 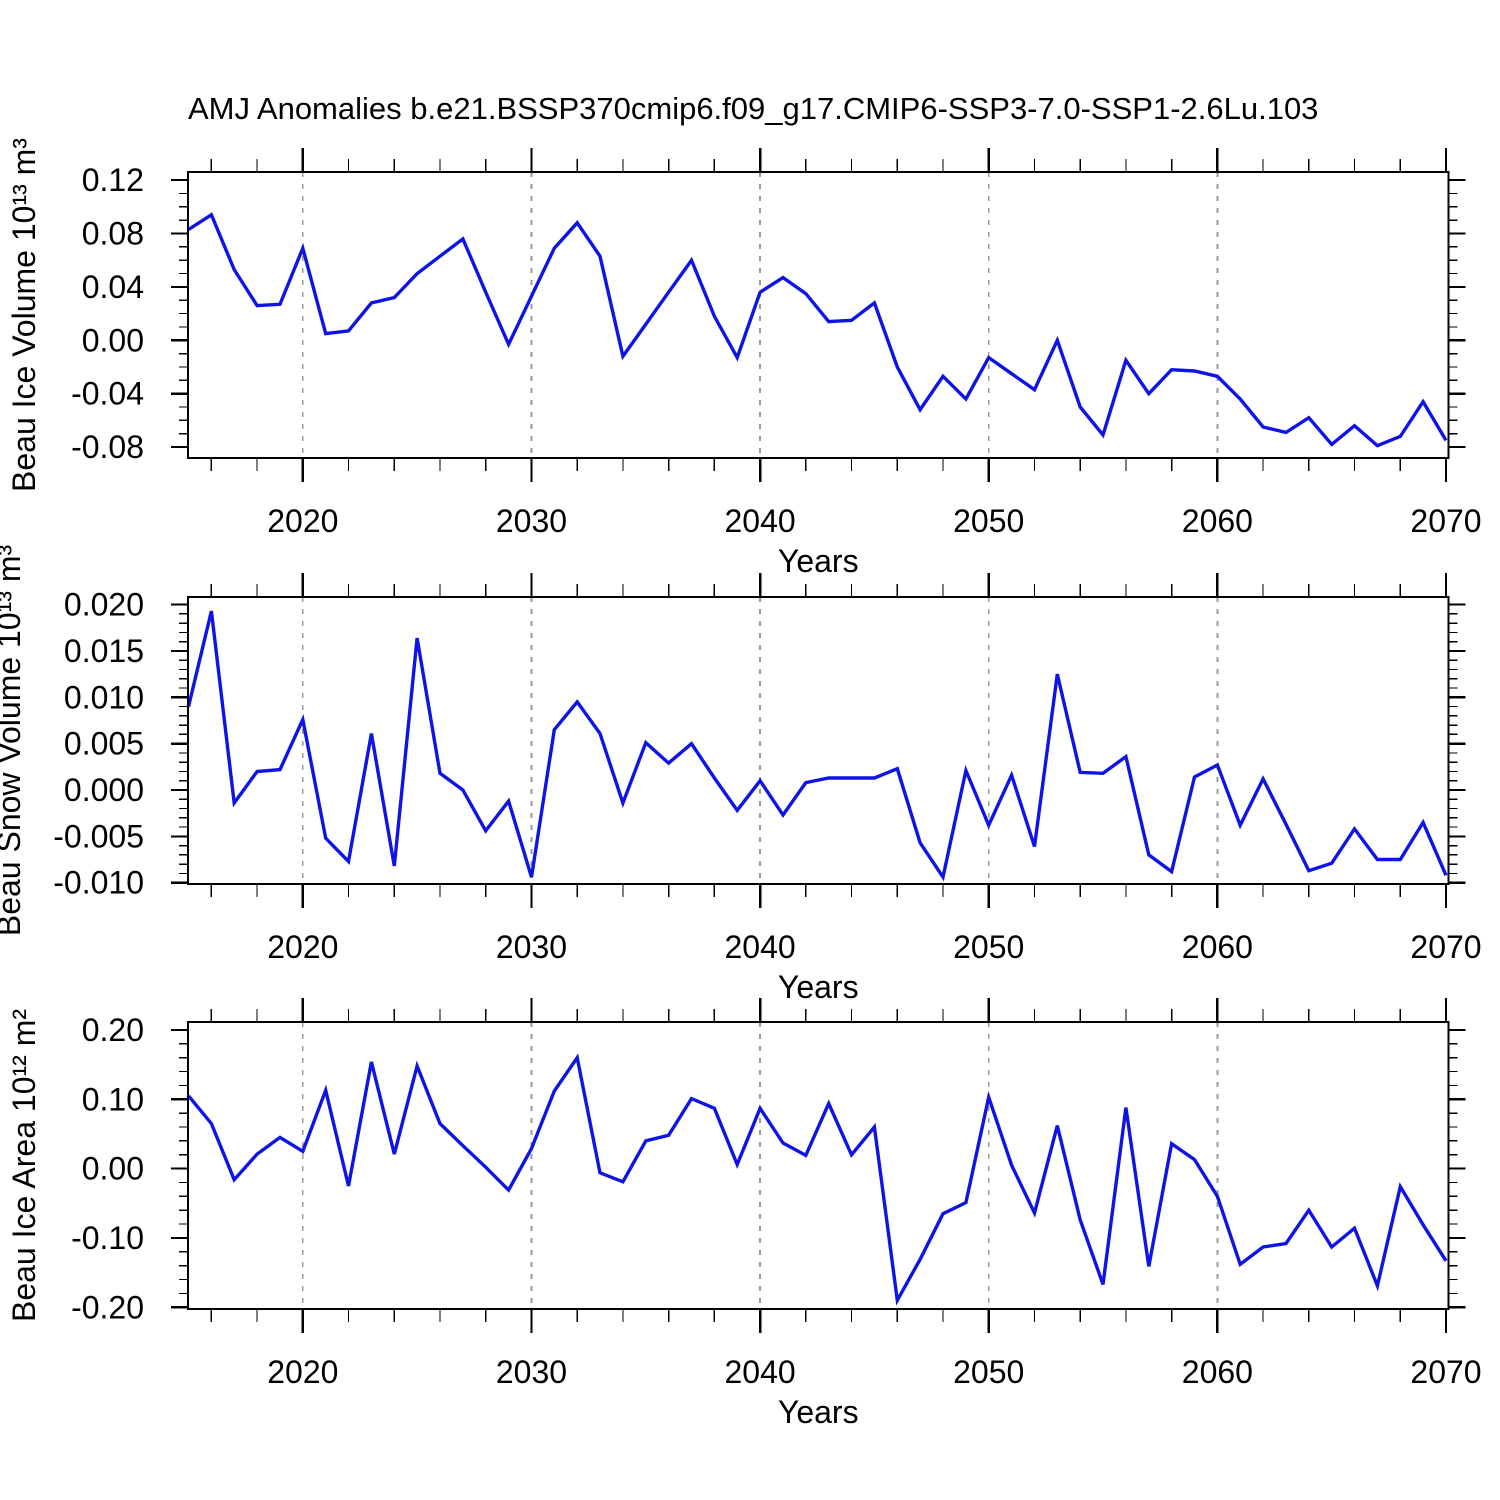 I want to click on y-tick-label: -0.010, so click(x=98, y=883).